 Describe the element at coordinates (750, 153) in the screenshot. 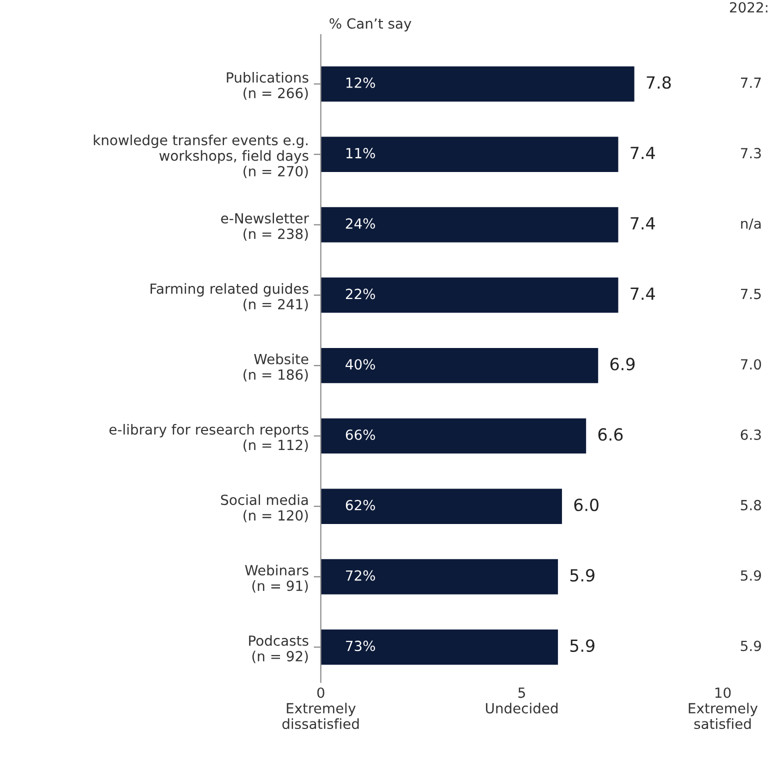

I see `text: 7.3` at that location.